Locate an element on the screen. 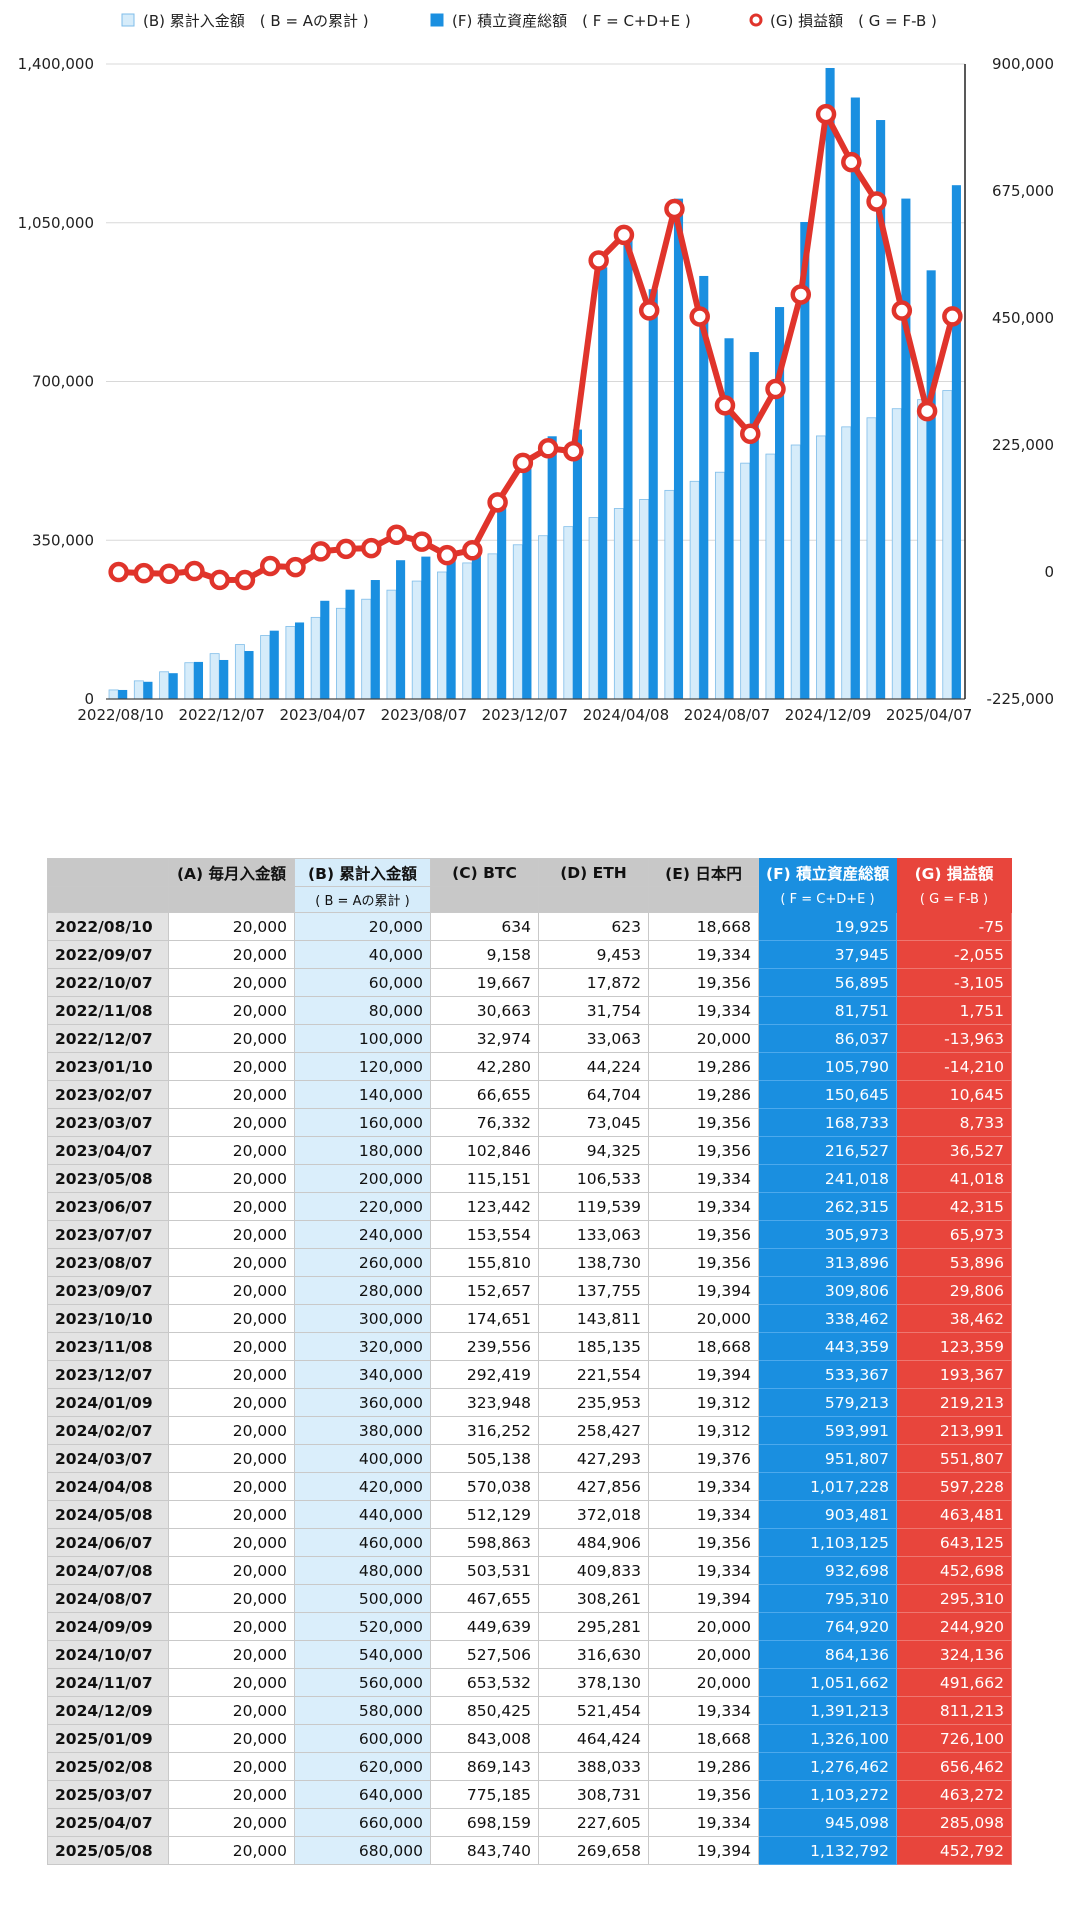 The image size is (1071, 1920). jpy-cell: 18,668 is located at coordinates (703, 1346).